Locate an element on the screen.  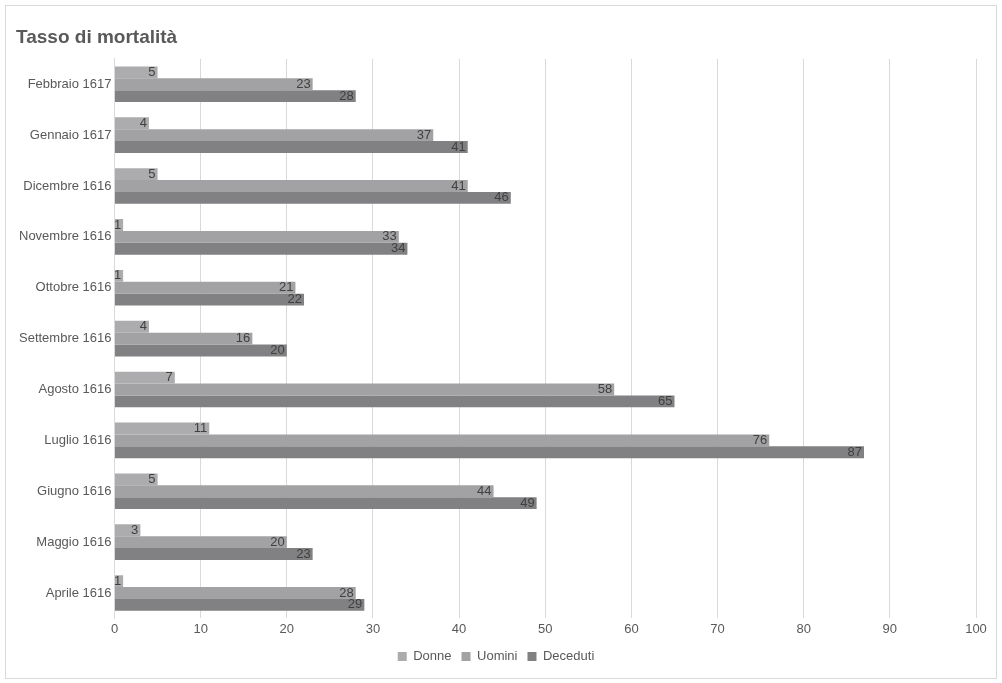
x-tick-label: 80 is located at coordinates (803, 628).